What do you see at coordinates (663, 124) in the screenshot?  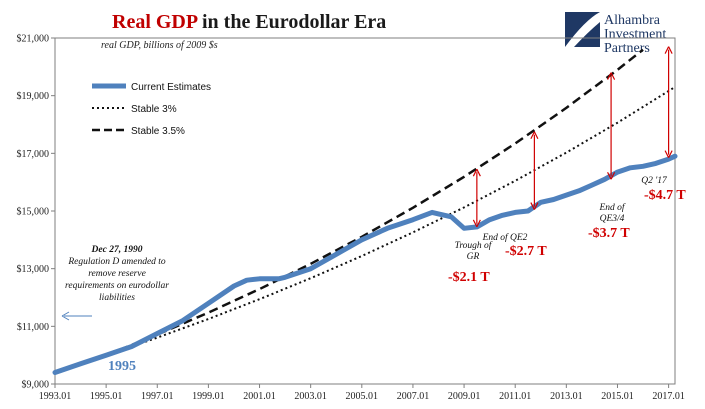 I see `gap-annotation: Q2 '17 -$4.7 T` at bounding box center [663, 124].